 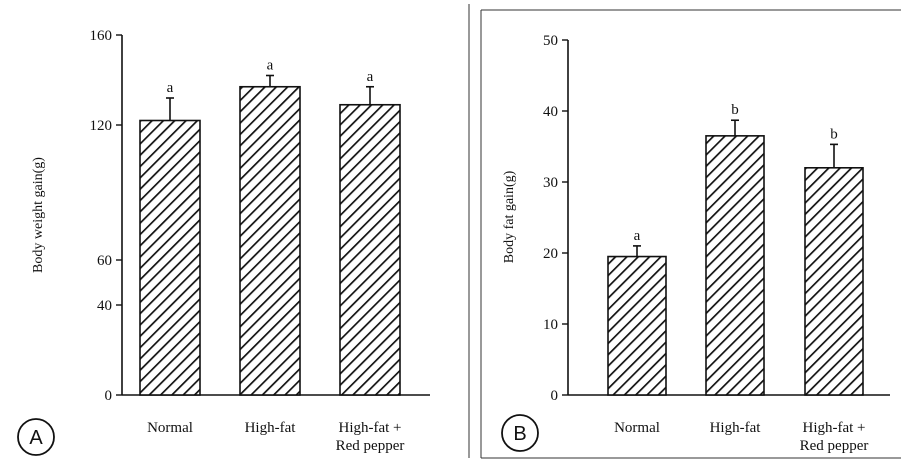 What do you see at coordinates (550, 325) in the screenshot?
I see `y-tick-label: 10` at bounding box center [550, 325].